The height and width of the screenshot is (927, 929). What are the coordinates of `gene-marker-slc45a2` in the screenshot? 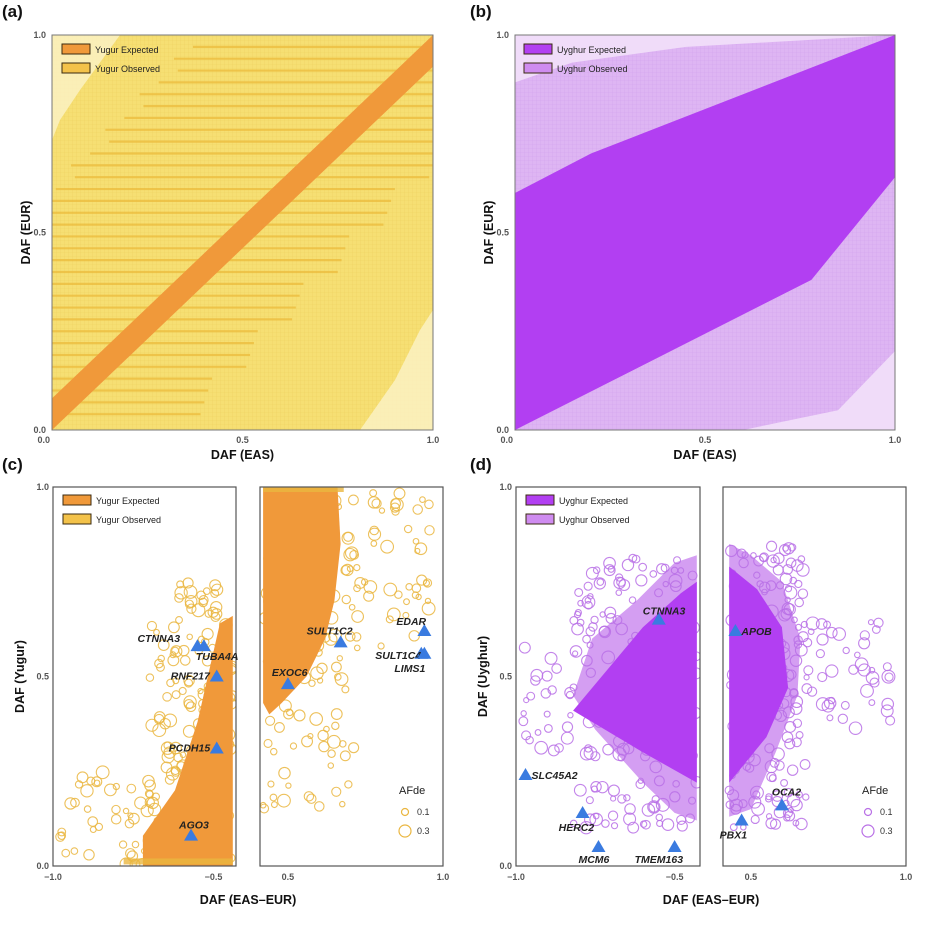 It's located at (525, 774).